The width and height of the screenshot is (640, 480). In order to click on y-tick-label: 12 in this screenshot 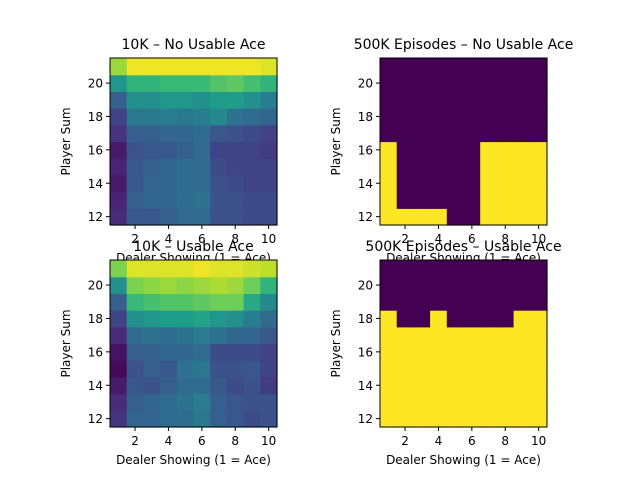, I will do `click(365, 217)`.